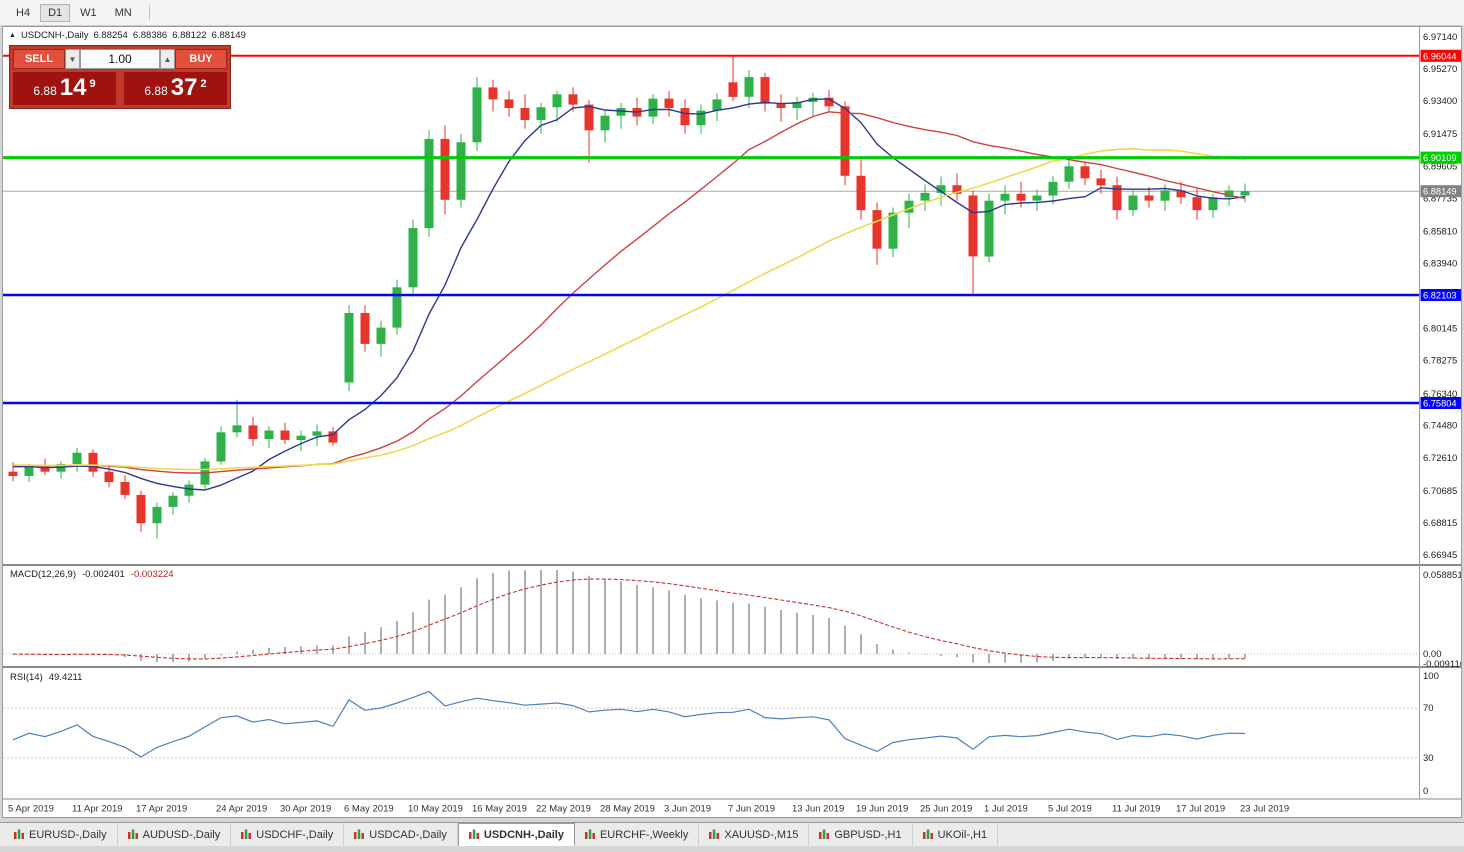 Image resolution: width=1464 pixels, height=852 pixels. I want to click on timeframe-toolbar: H4 D1 W1 MN, so click(732, 13).